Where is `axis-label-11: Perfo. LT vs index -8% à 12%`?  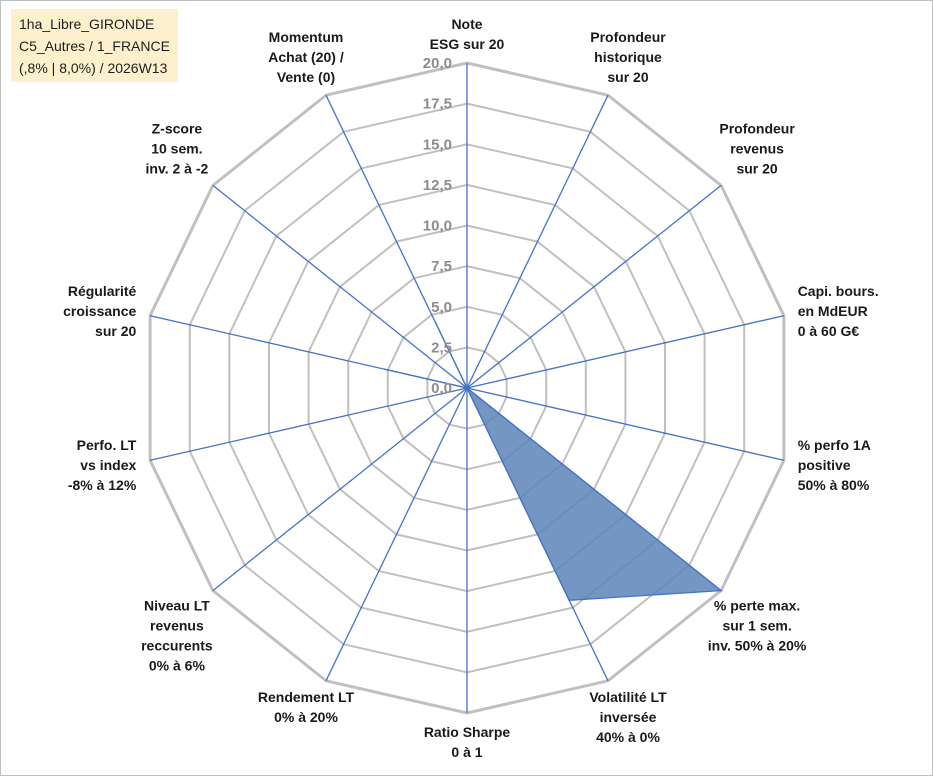
axis-label-11: Perfo. LT vs index -8% à 12% is located at coordinates (102, 465).